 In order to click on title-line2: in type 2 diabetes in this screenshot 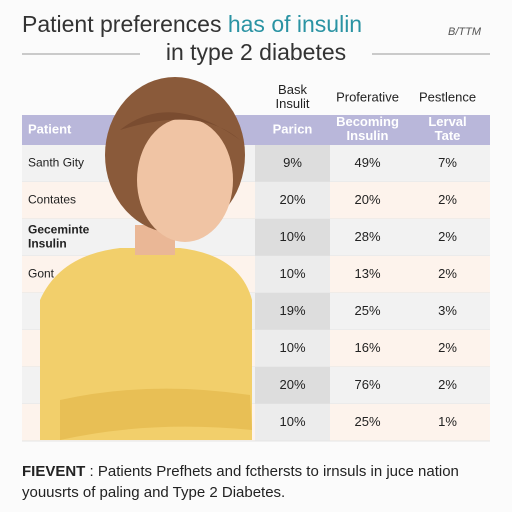, I will do `click(256, 52)`.